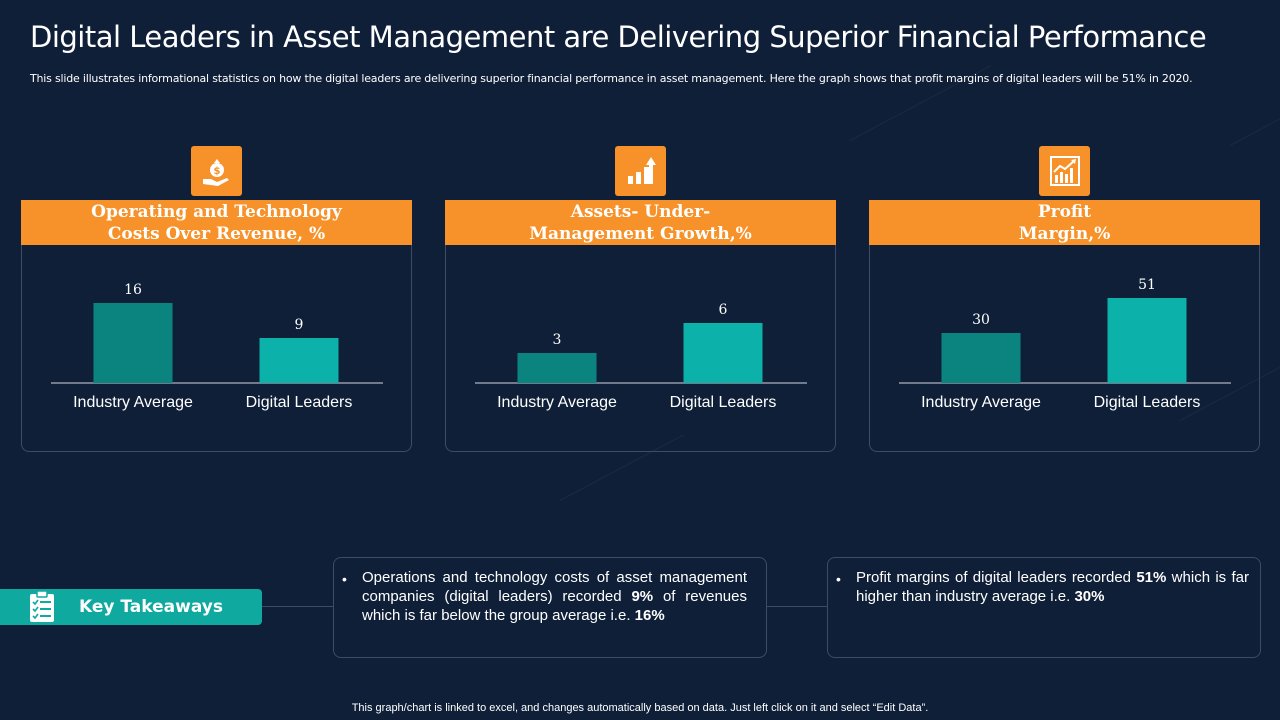  What do you see at coordinates (1089, 596) in the screenshot?
I see `takeaway-highlight: 30%` at bounding box center [1089, 596].